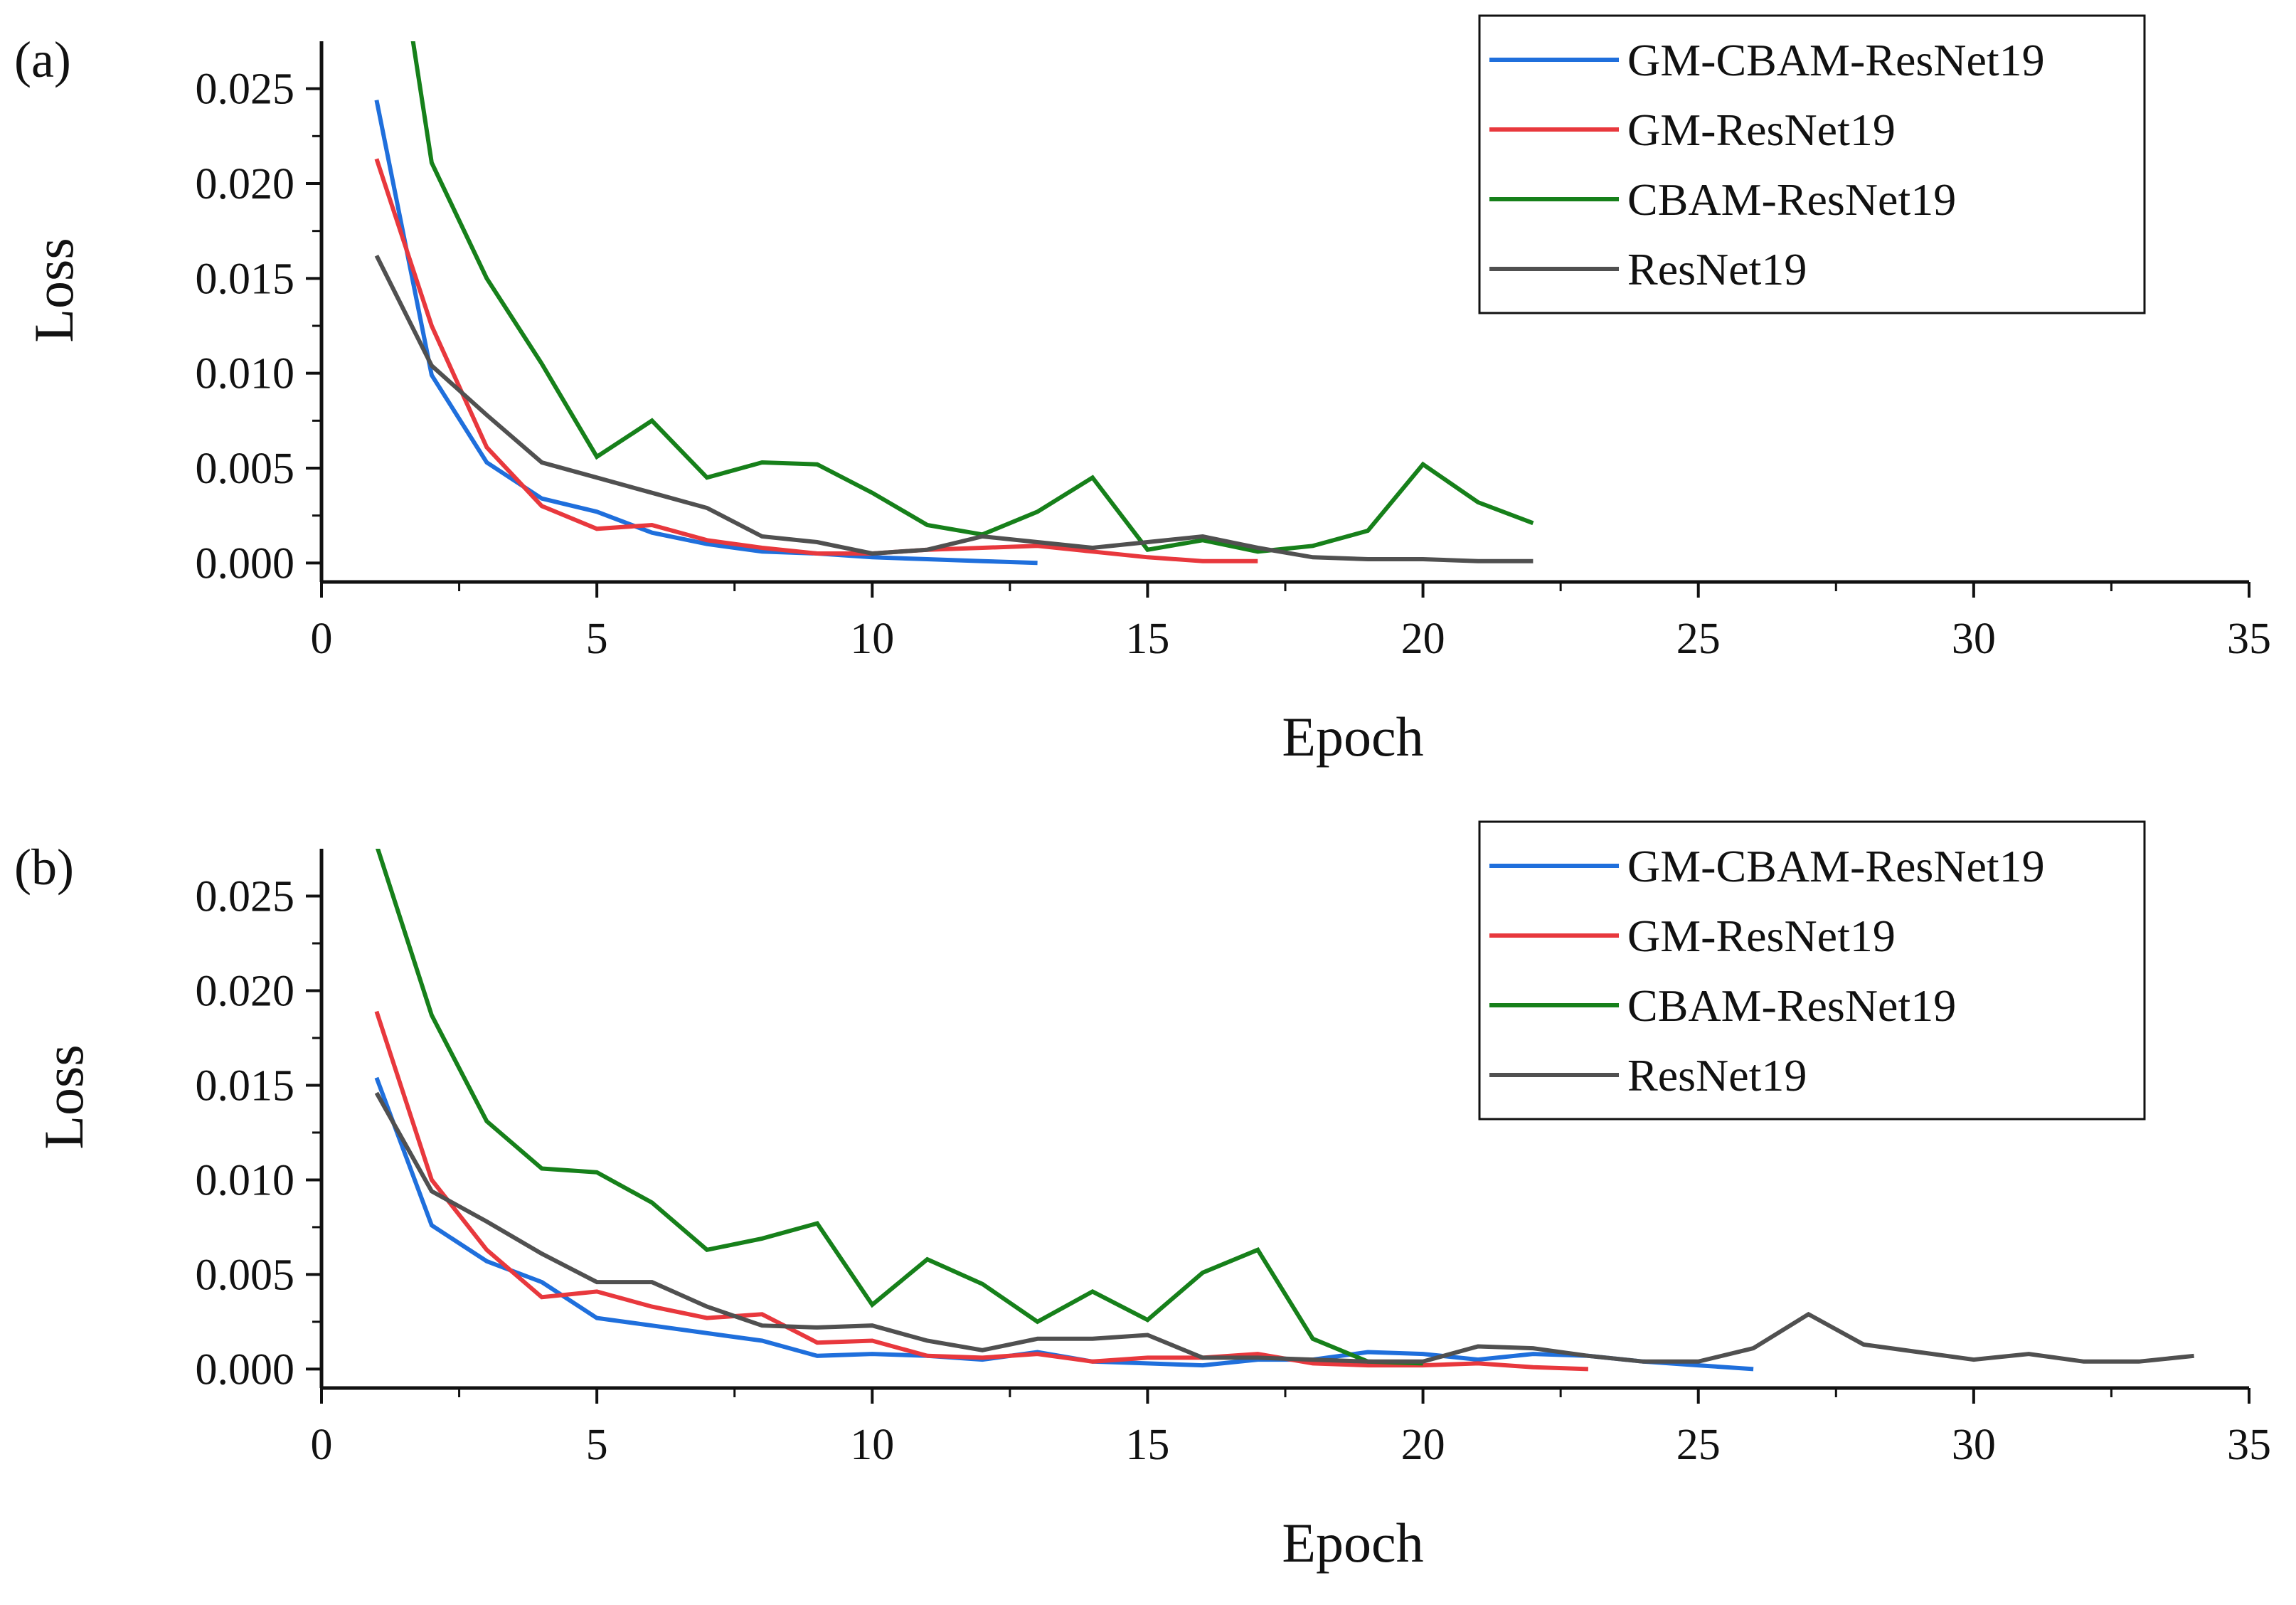 The height and width of the screenshot is (1605, 2296). I want to click on panel-label: (a), so click(43, 59).